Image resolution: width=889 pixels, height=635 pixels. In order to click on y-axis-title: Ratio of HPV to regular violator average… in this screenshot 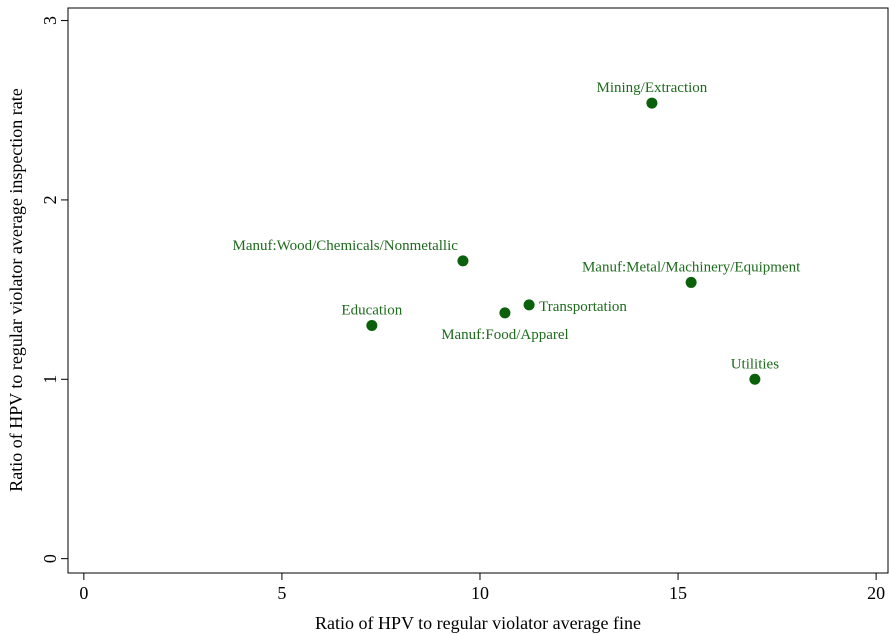, I will do `click(16, 290)`.